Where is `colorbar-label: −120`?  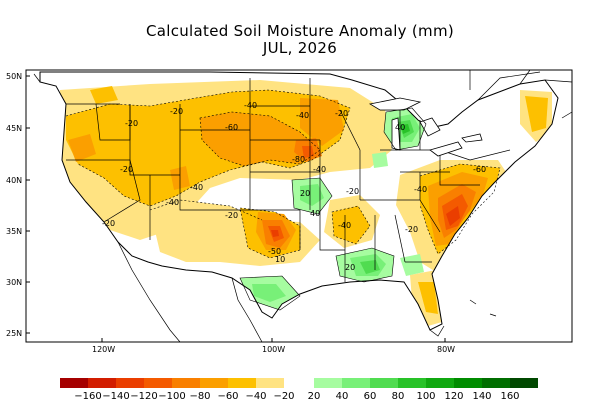 colorbar-label: −120 is located at coordinates (144, 396).